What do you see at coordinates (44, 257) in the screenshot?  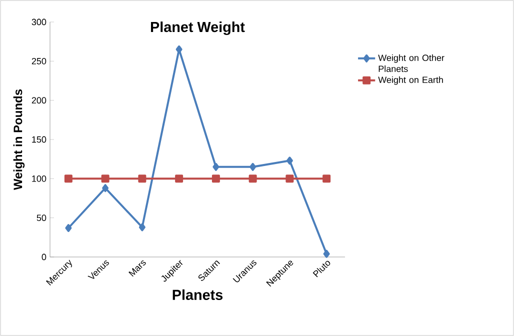 I see `y-tick-label: 0` at bounding box center [44, 257].